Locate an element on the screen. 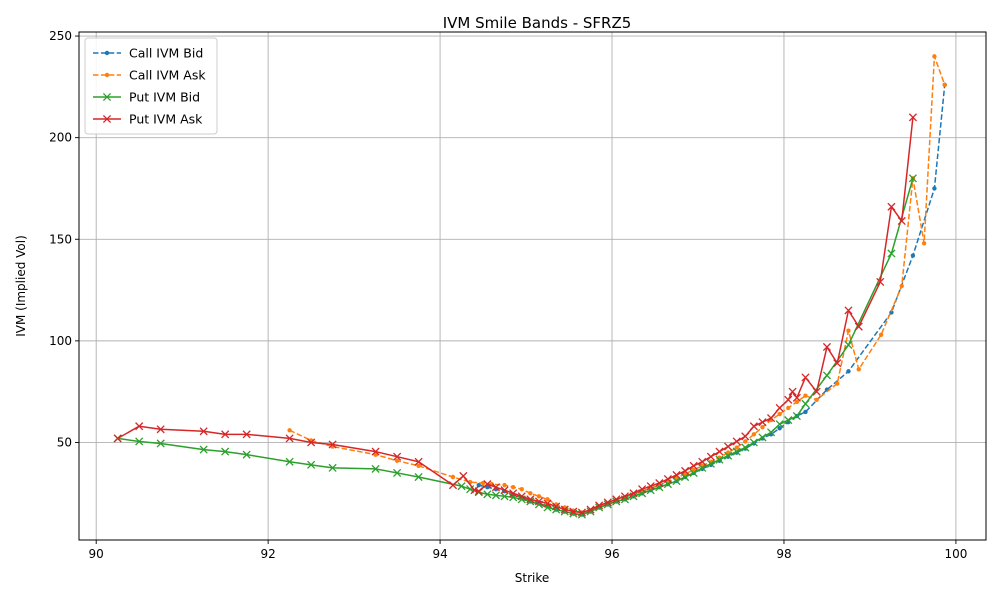 This screenshot has height=600, width=1000. legend-box is located at coordinates (151, 86).